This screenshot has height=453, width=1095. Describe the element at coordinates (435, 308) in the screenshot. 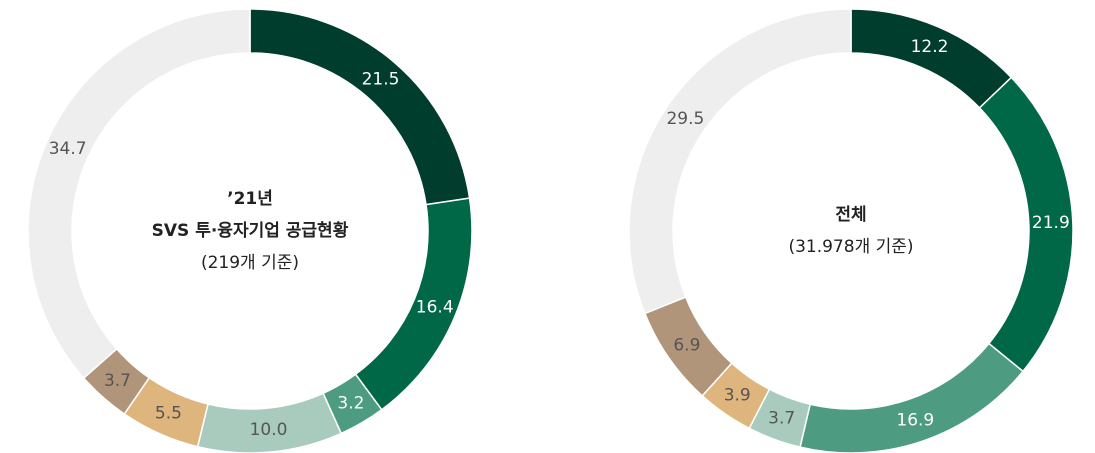

I see `value-label: 16.4` at that location.